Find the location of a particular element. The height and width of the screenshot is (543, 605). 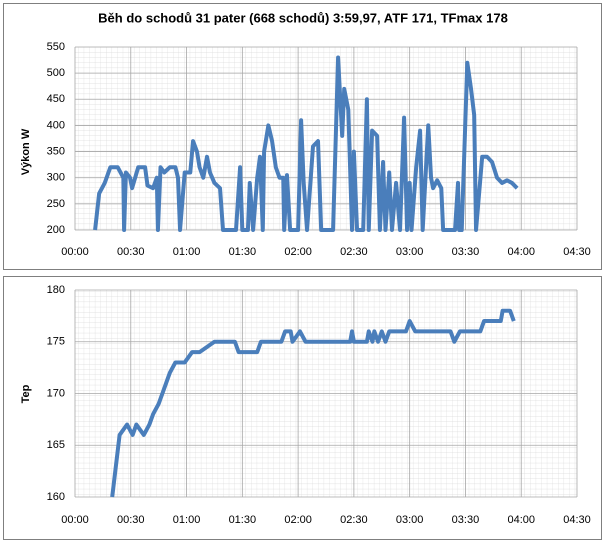

y-tick-label: 300 is located at coordinates (56, 178).